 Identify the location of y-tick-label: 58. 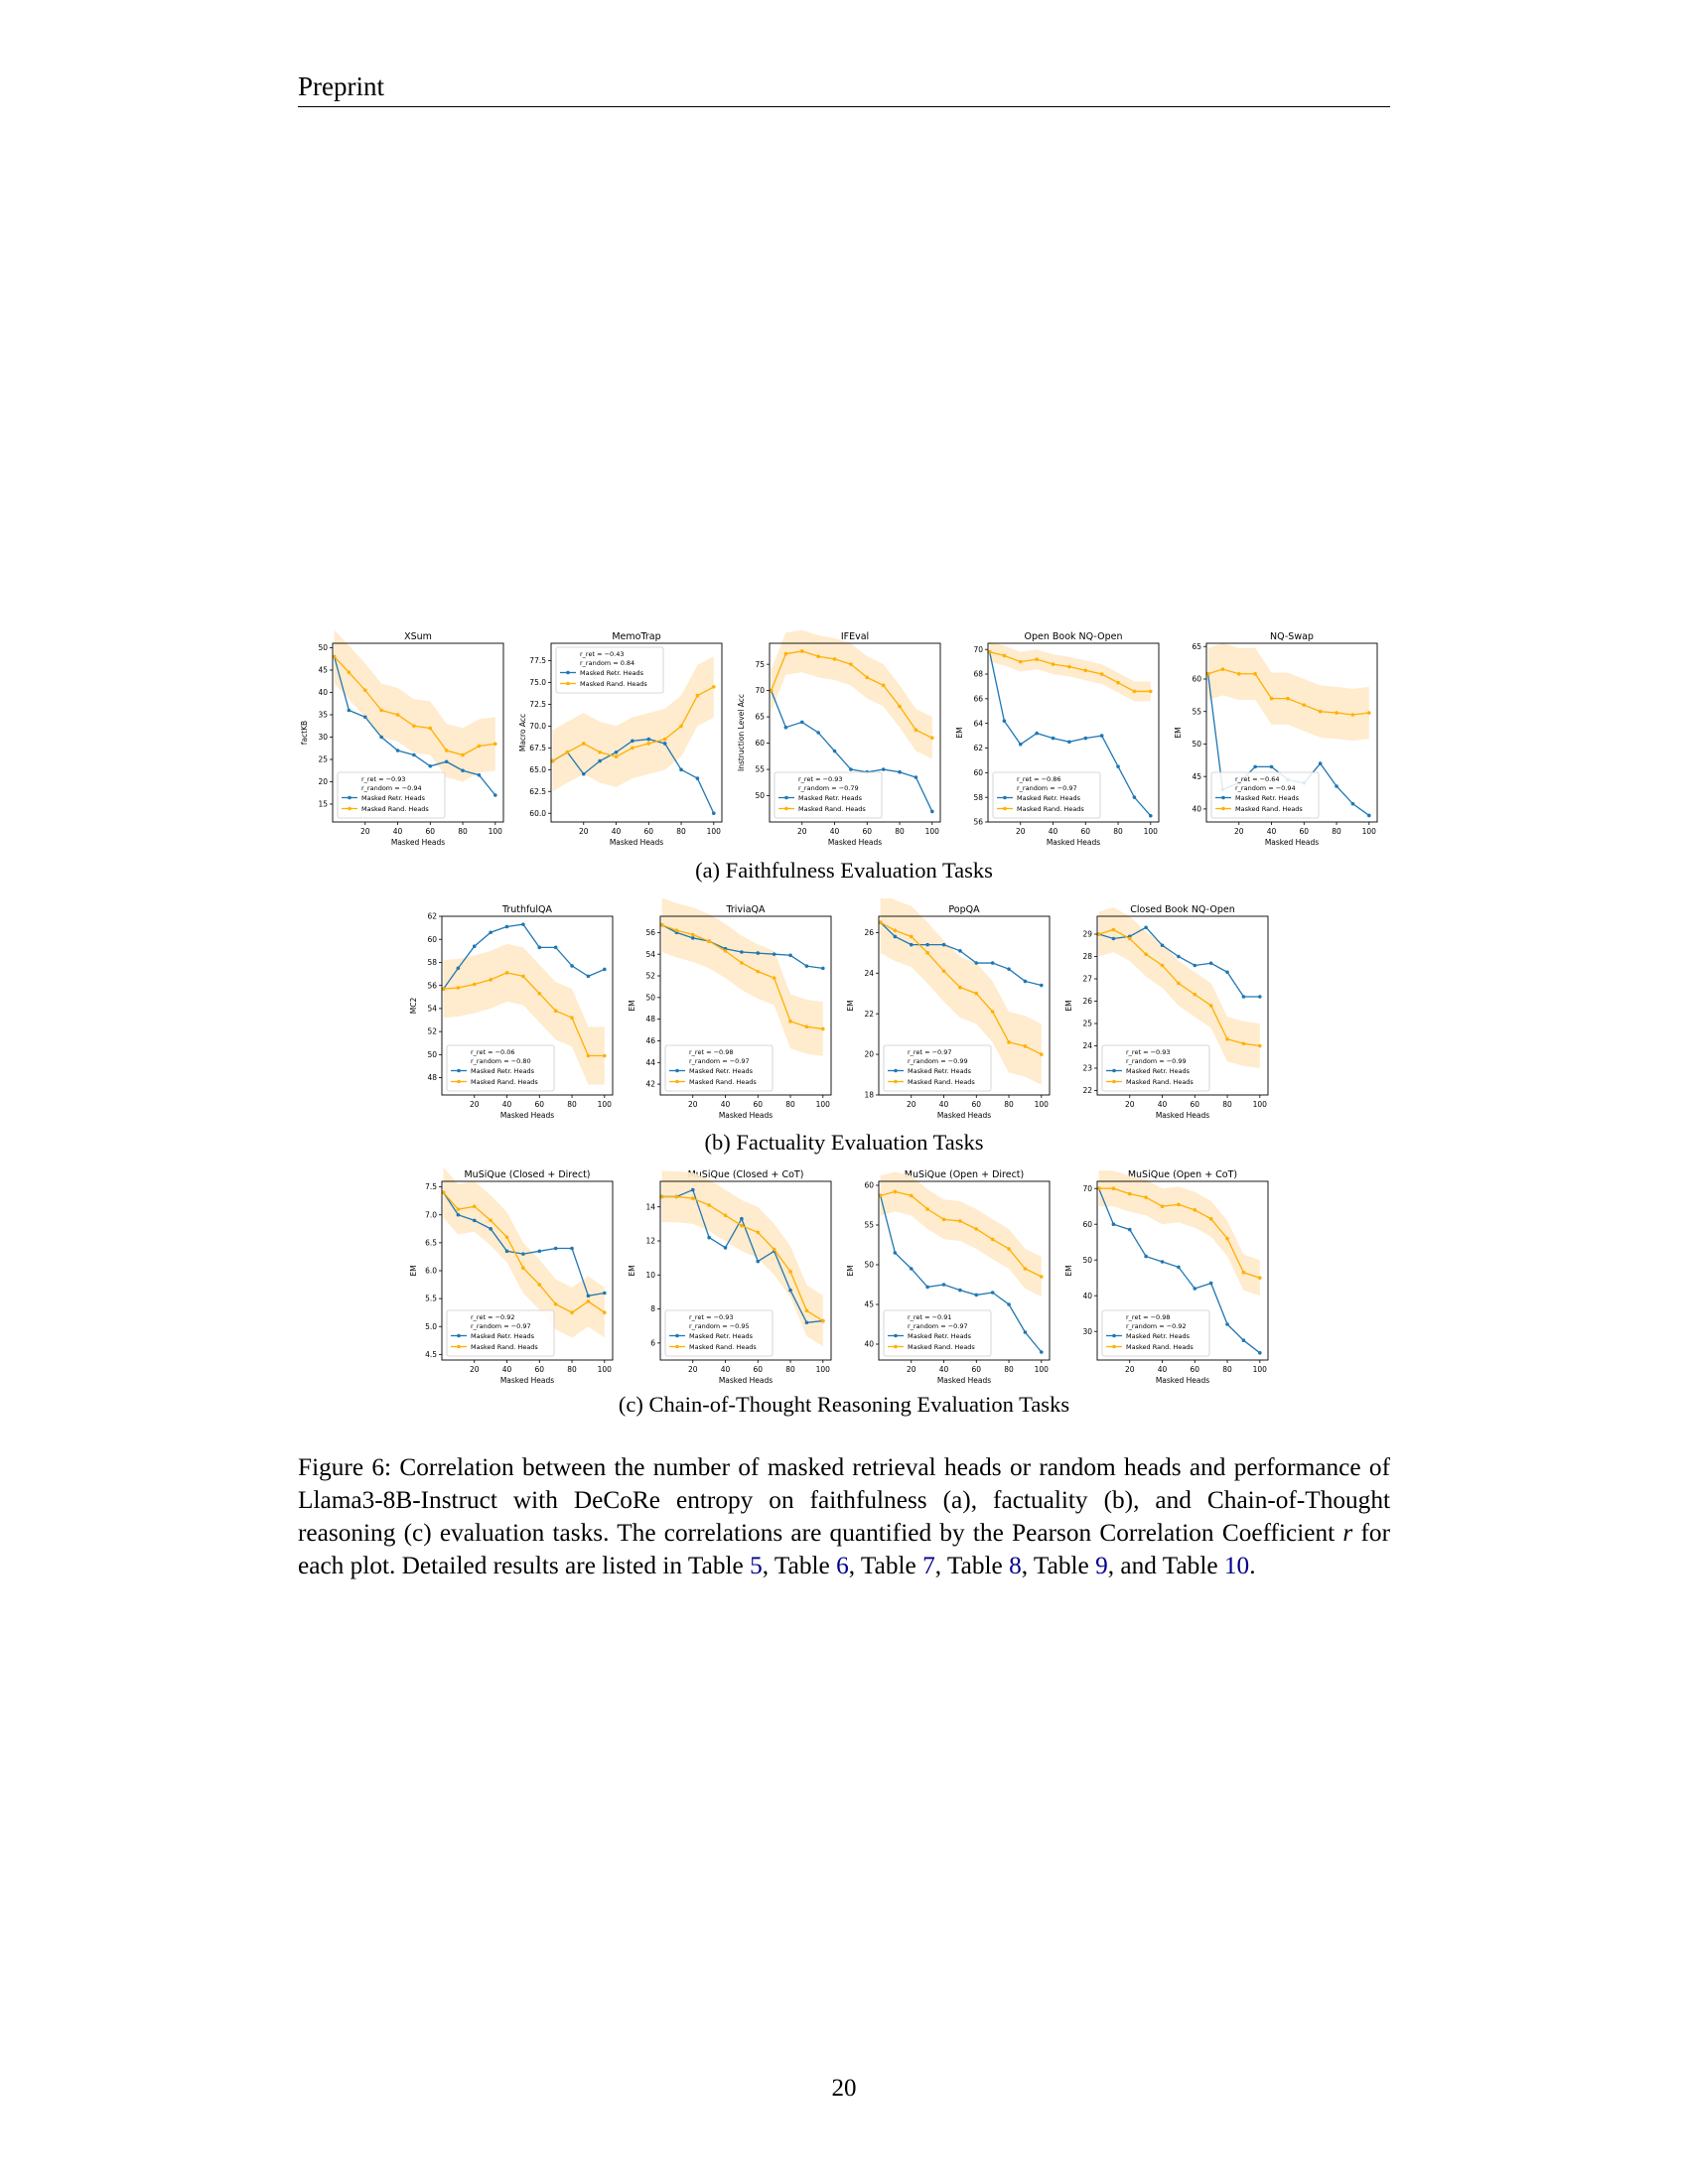
(432, 962).